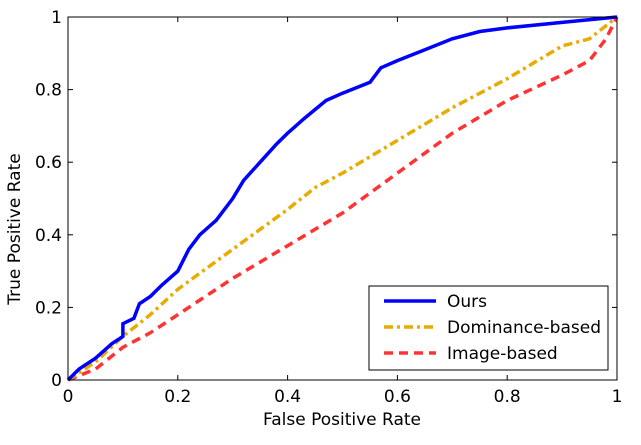 The width and height of the screenshot is (641, 445). I want to click on x-tick-label: 1, so click(617, 397).